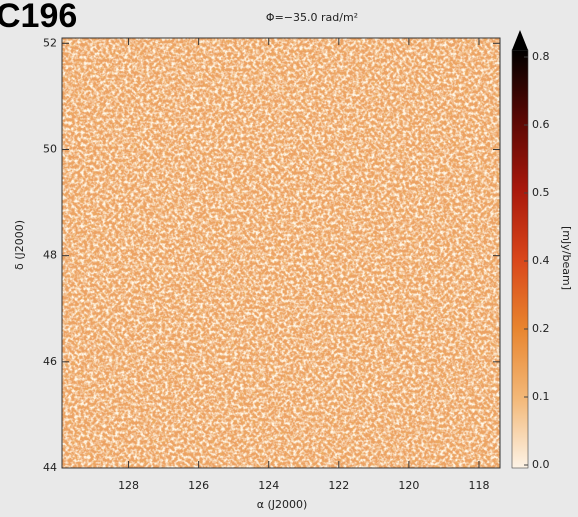  What do you see at coordinates (520, 40) in the screenshot?
I see `colorbar-extend` at bounding box center [520, 40].